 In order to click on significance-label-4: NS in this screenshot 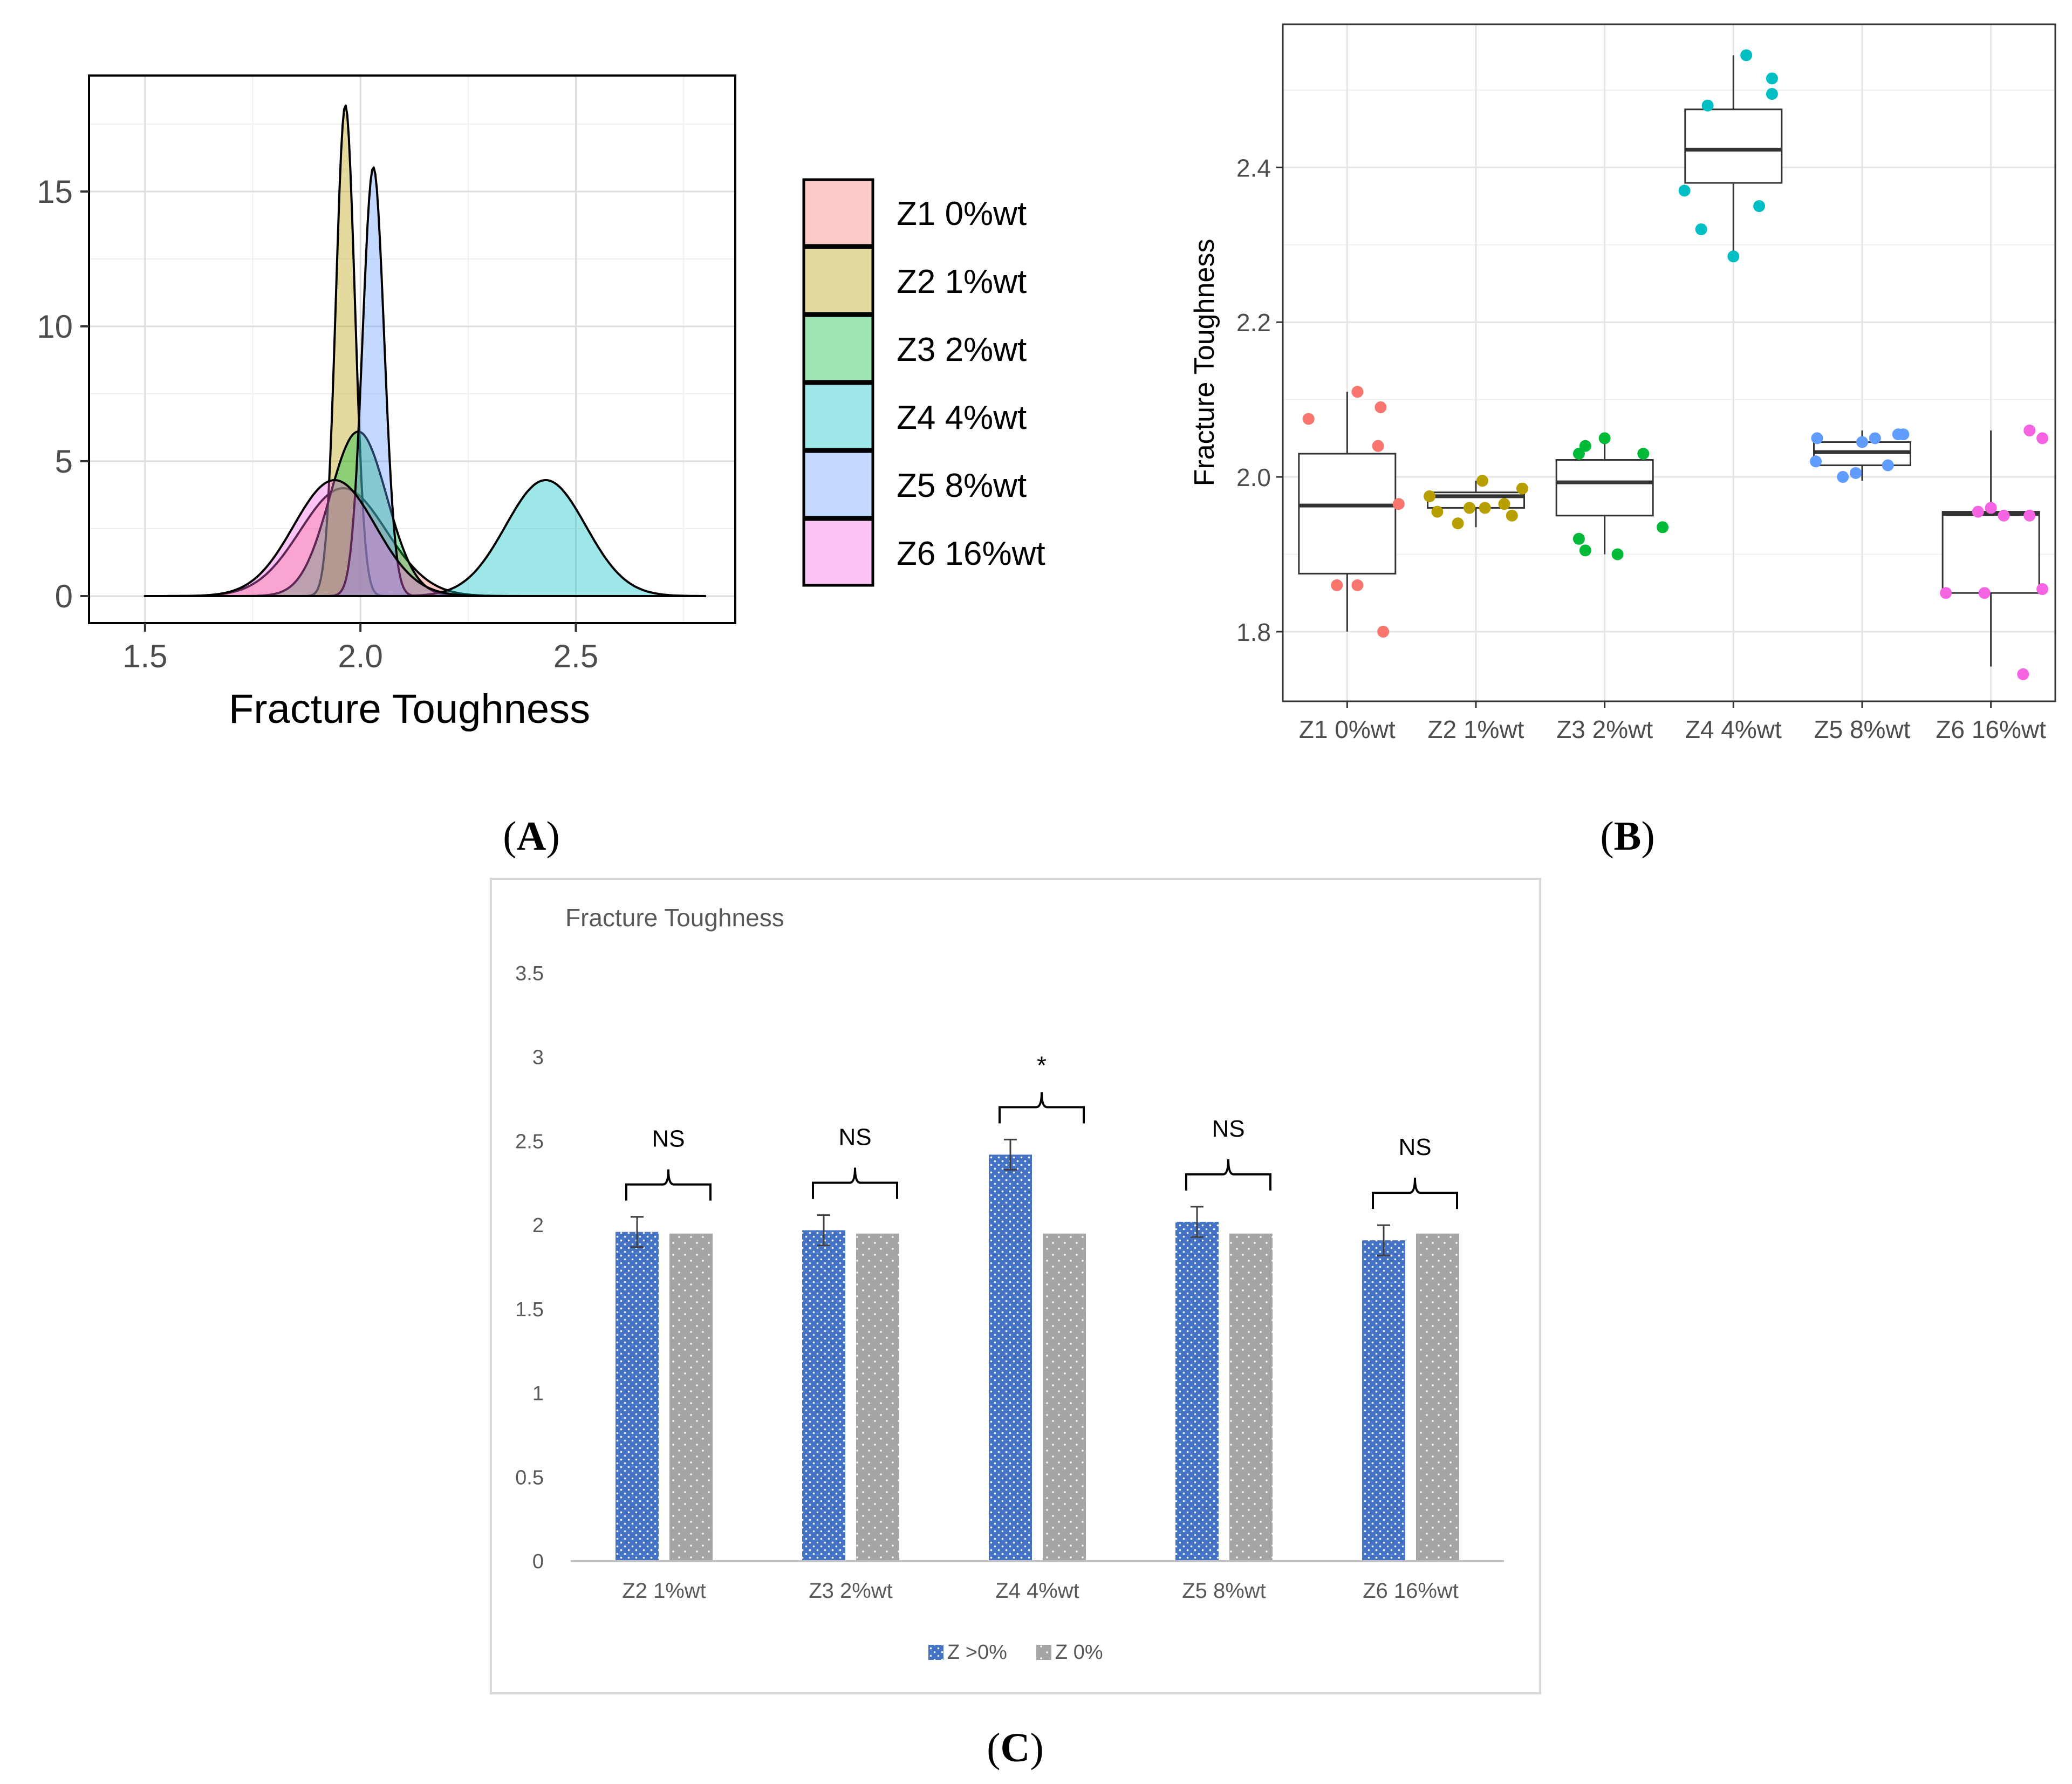, I will do `click(1228, 1129)`.